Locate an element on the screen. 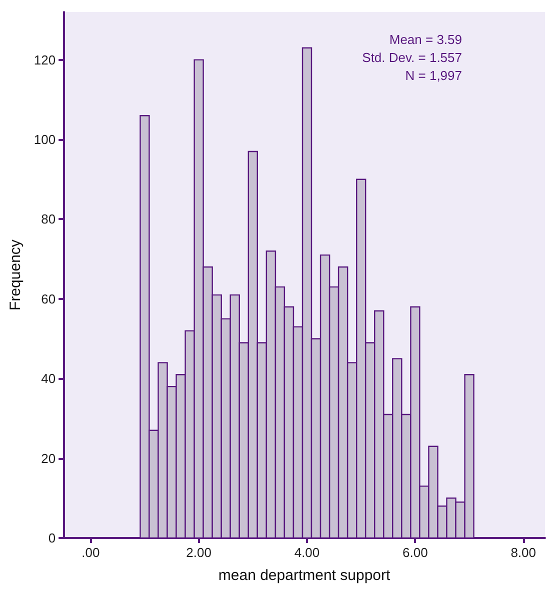  y-tick-label: 60 is located at coordinates (48, 298).